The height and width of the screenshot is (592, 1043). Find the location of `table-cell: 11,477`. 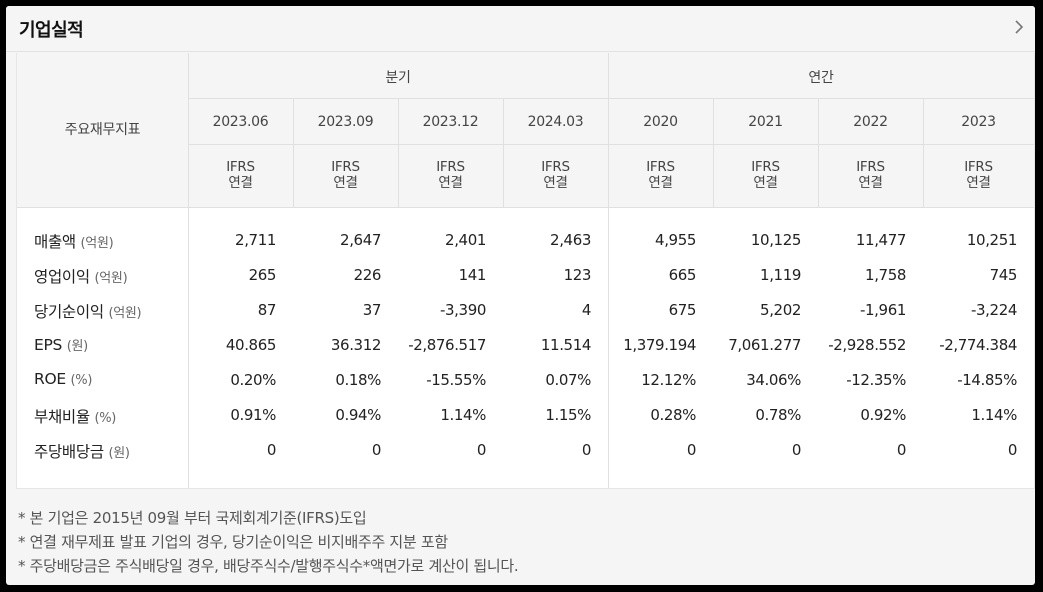

table-cell: 11,477 is located at coordinates (880, 240).